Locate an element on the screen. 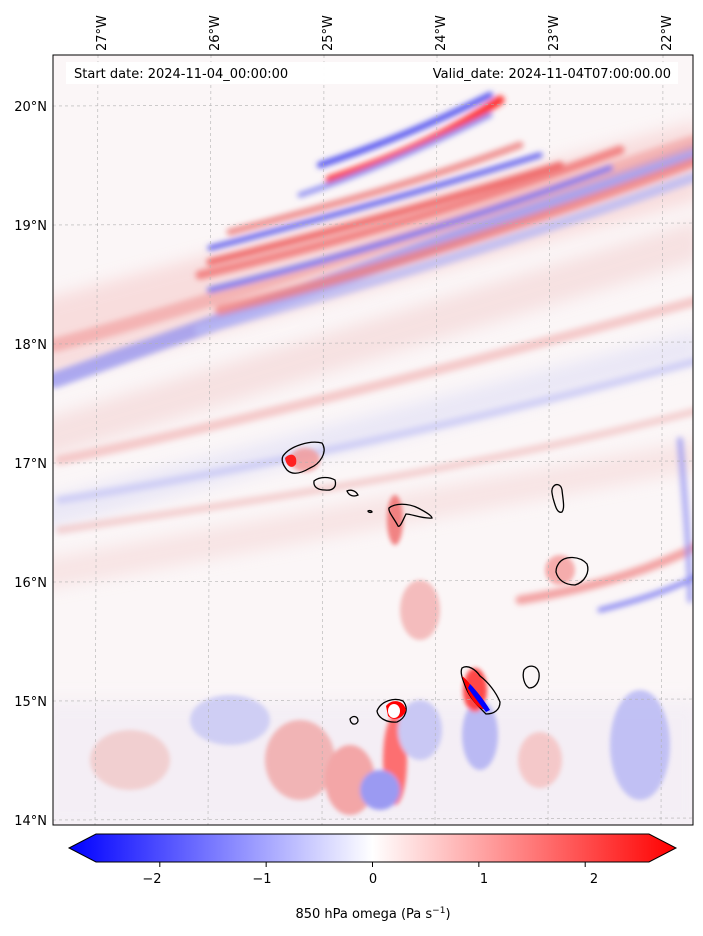  lat-tick-label: 19°N is located at coordinates (30, 226).